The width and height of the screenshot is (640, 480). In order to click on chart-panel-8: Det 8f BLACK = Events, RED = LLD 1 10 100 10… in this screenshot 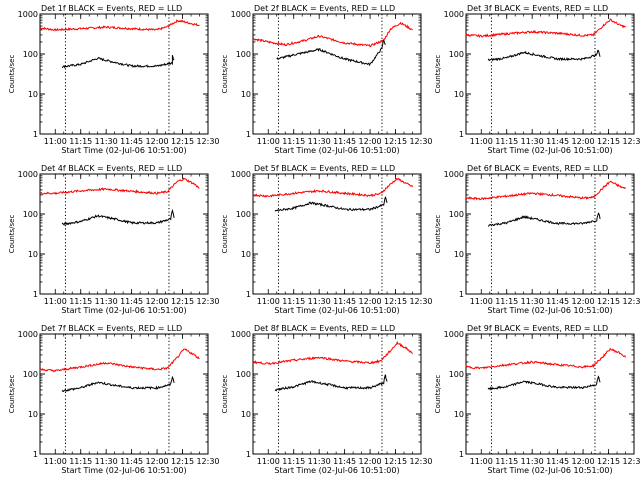, I will do `click(327, 399)`.